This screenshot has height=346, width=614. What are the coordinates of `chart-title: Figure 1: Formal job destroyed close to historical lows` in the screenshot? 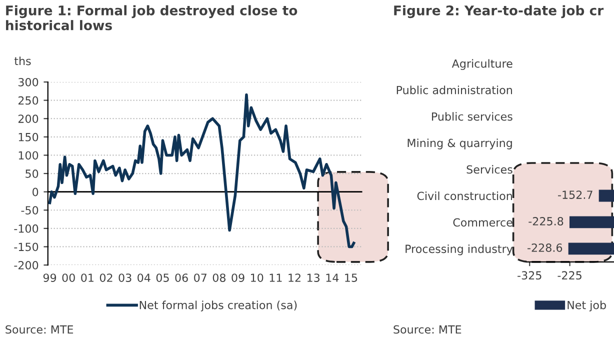 It's located at (152, 17).